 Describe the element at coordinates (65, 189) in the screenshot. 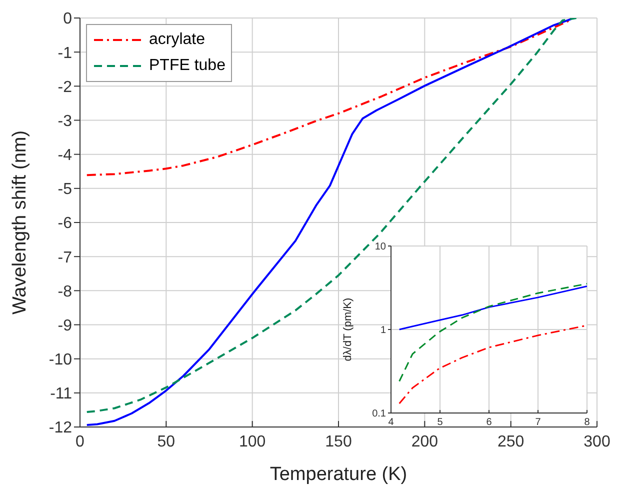

I see `y-tick-label: -5` at that location.